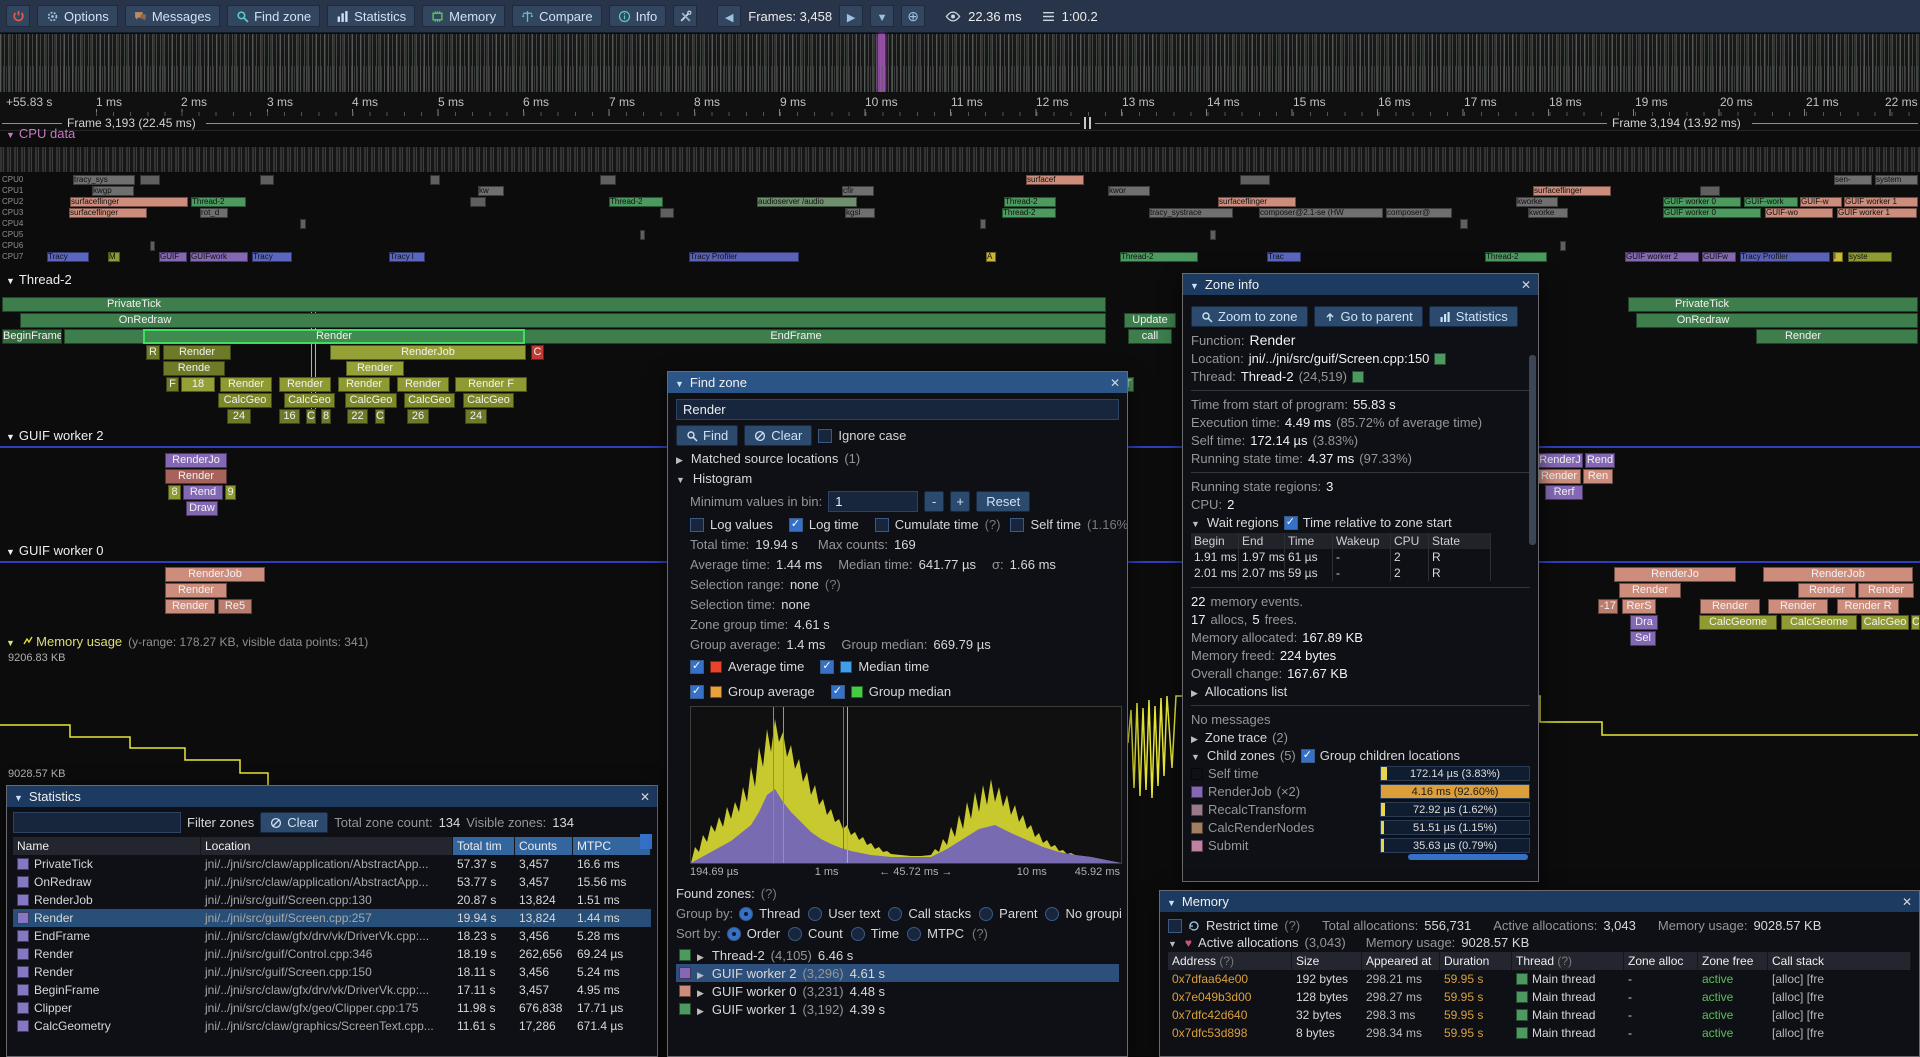 Image resolution: width=1920 pixels, height=1057 pixels. Describe the element at coordinates (1191, 213) in the screenshot. I see `cpu-zone-segment: tracy_systrace` at that location.